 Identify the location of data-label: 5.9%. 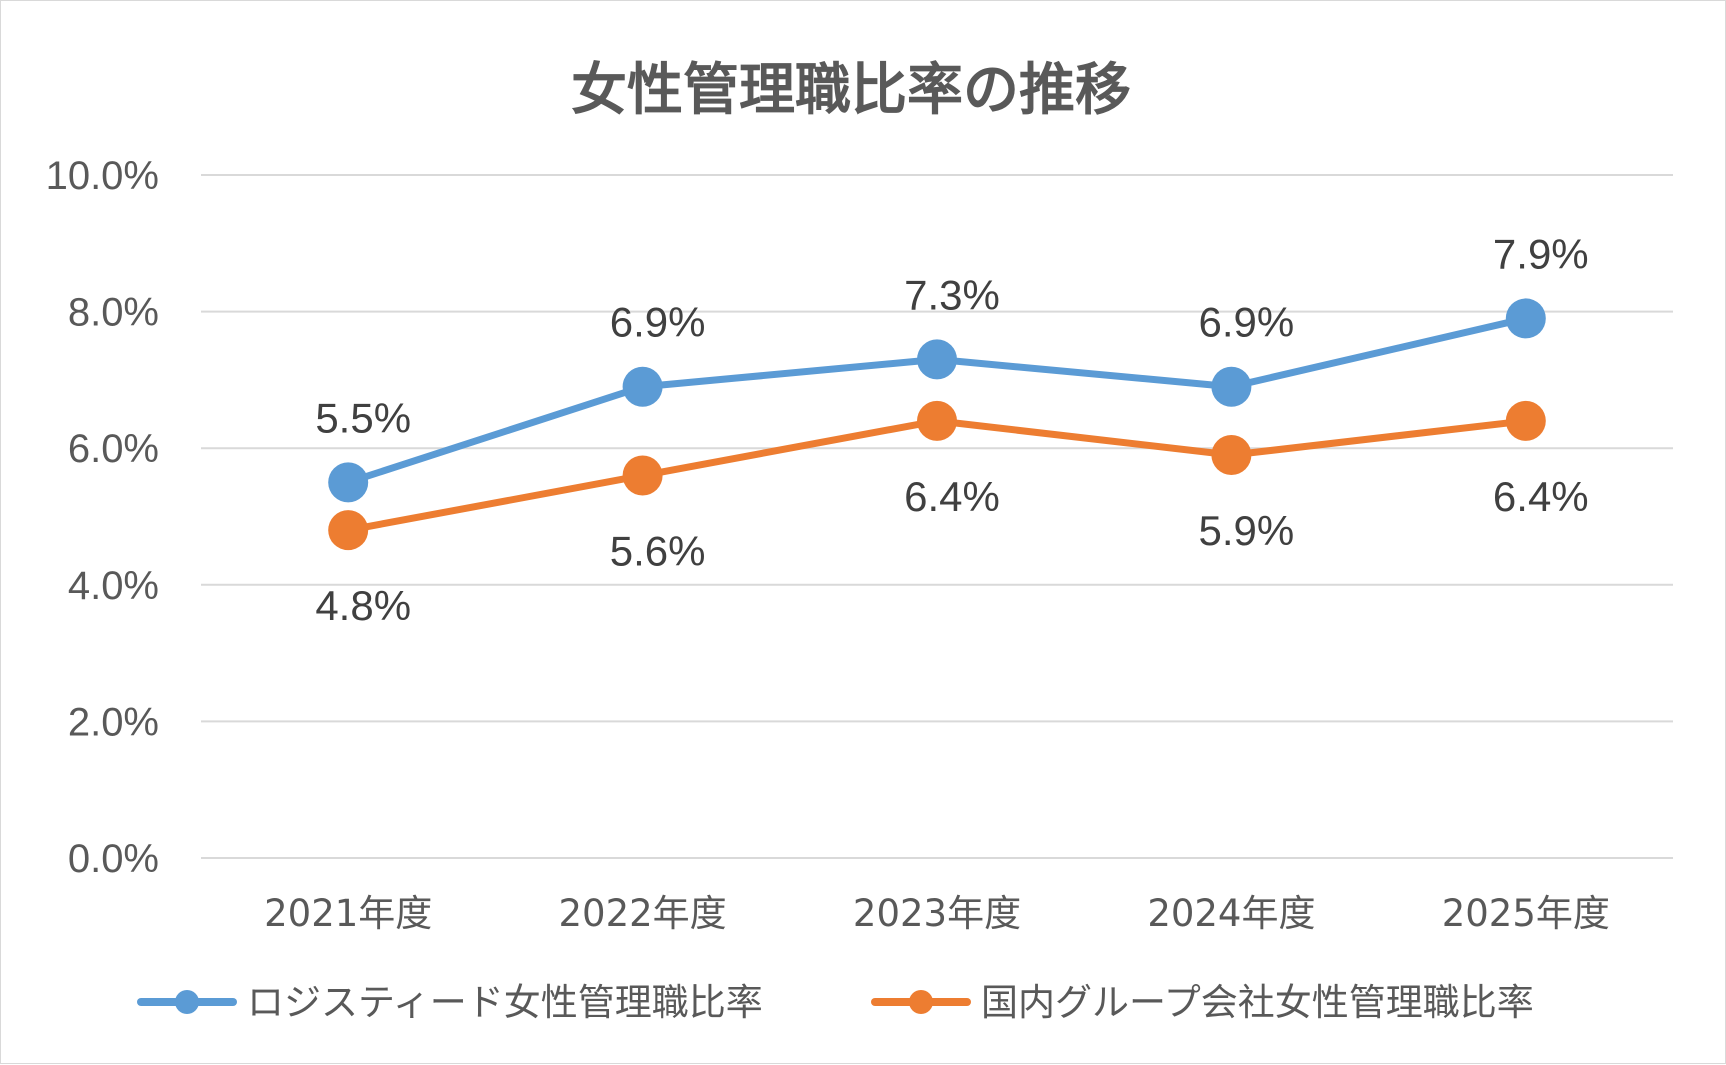
(1247, 530).